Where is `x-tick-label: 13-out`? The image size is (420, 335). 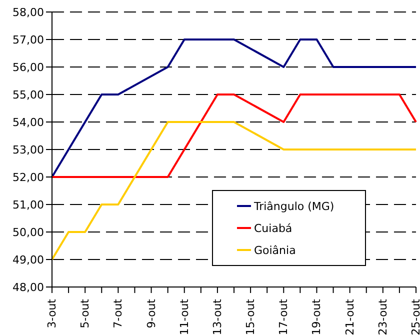
x-tick-label: 13-out is located at coordinates (217, 316).